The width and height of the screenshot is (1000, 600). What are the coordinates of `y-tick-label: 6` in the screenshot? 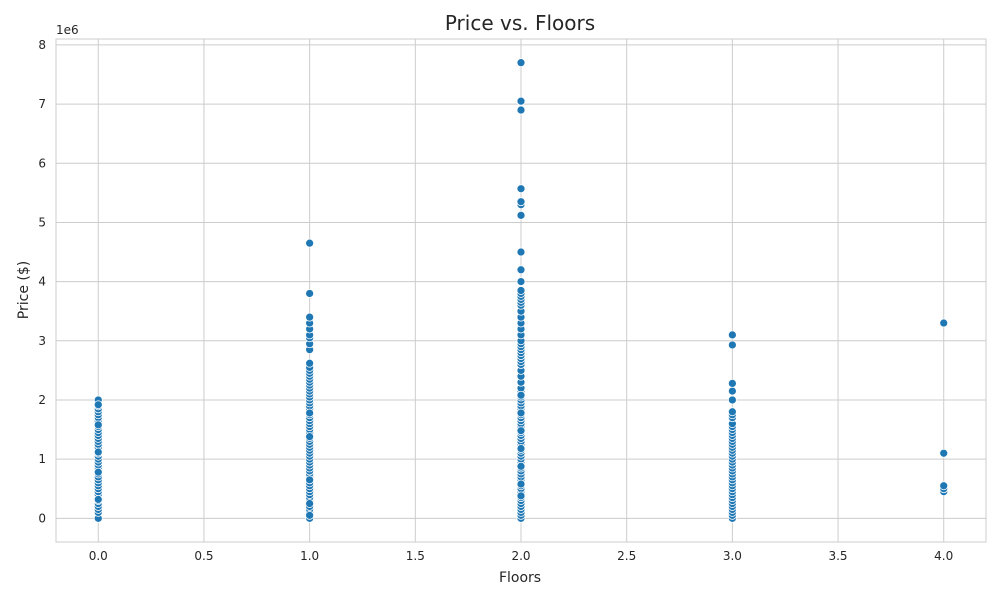 It's located at (42, 163).